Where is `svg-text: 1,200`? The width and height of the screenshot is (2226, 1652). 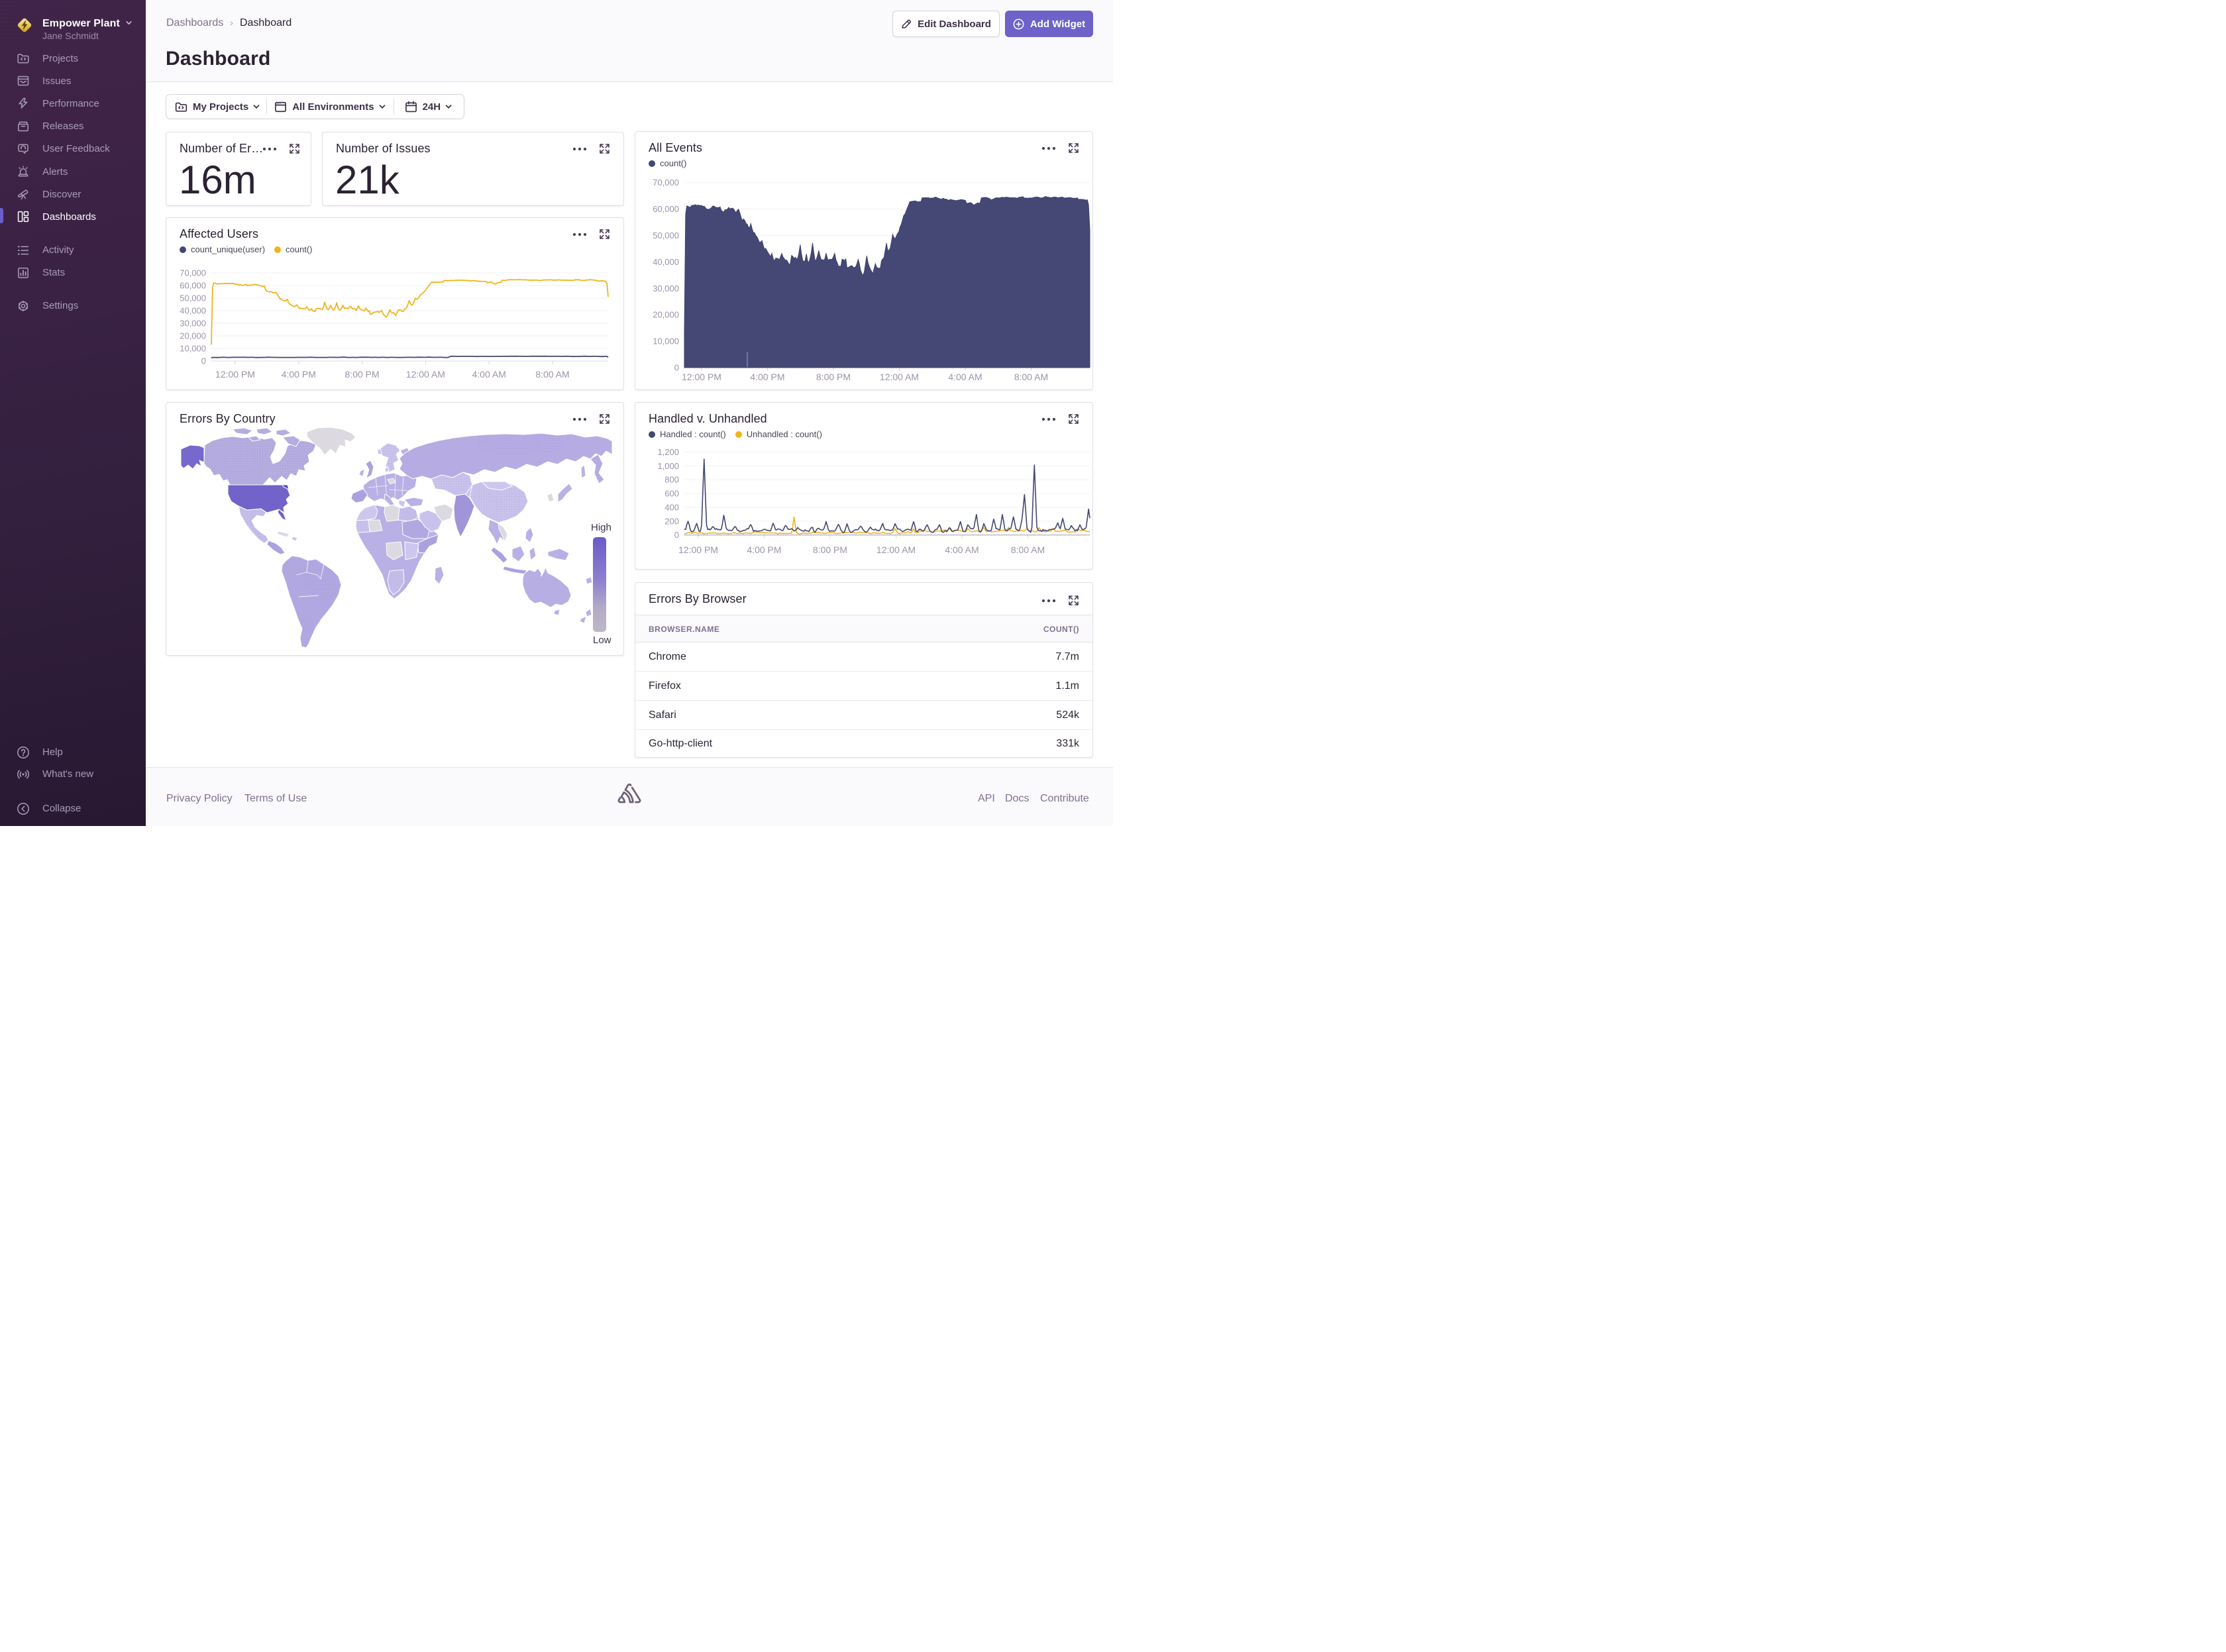 svg-text: 1,200 is located at coordinates (668, 452).